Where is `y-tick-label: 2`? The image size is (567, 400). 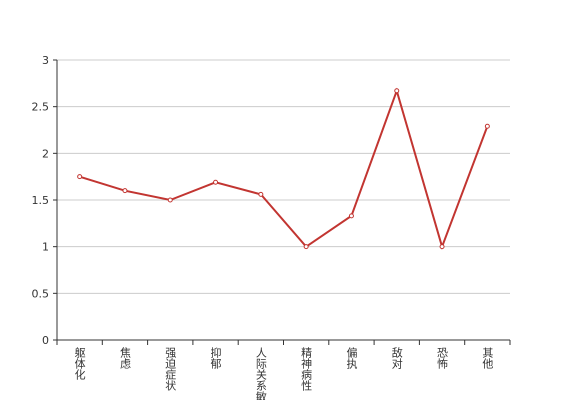 y-tick-label: 2 is located at coordinates (45, 153).